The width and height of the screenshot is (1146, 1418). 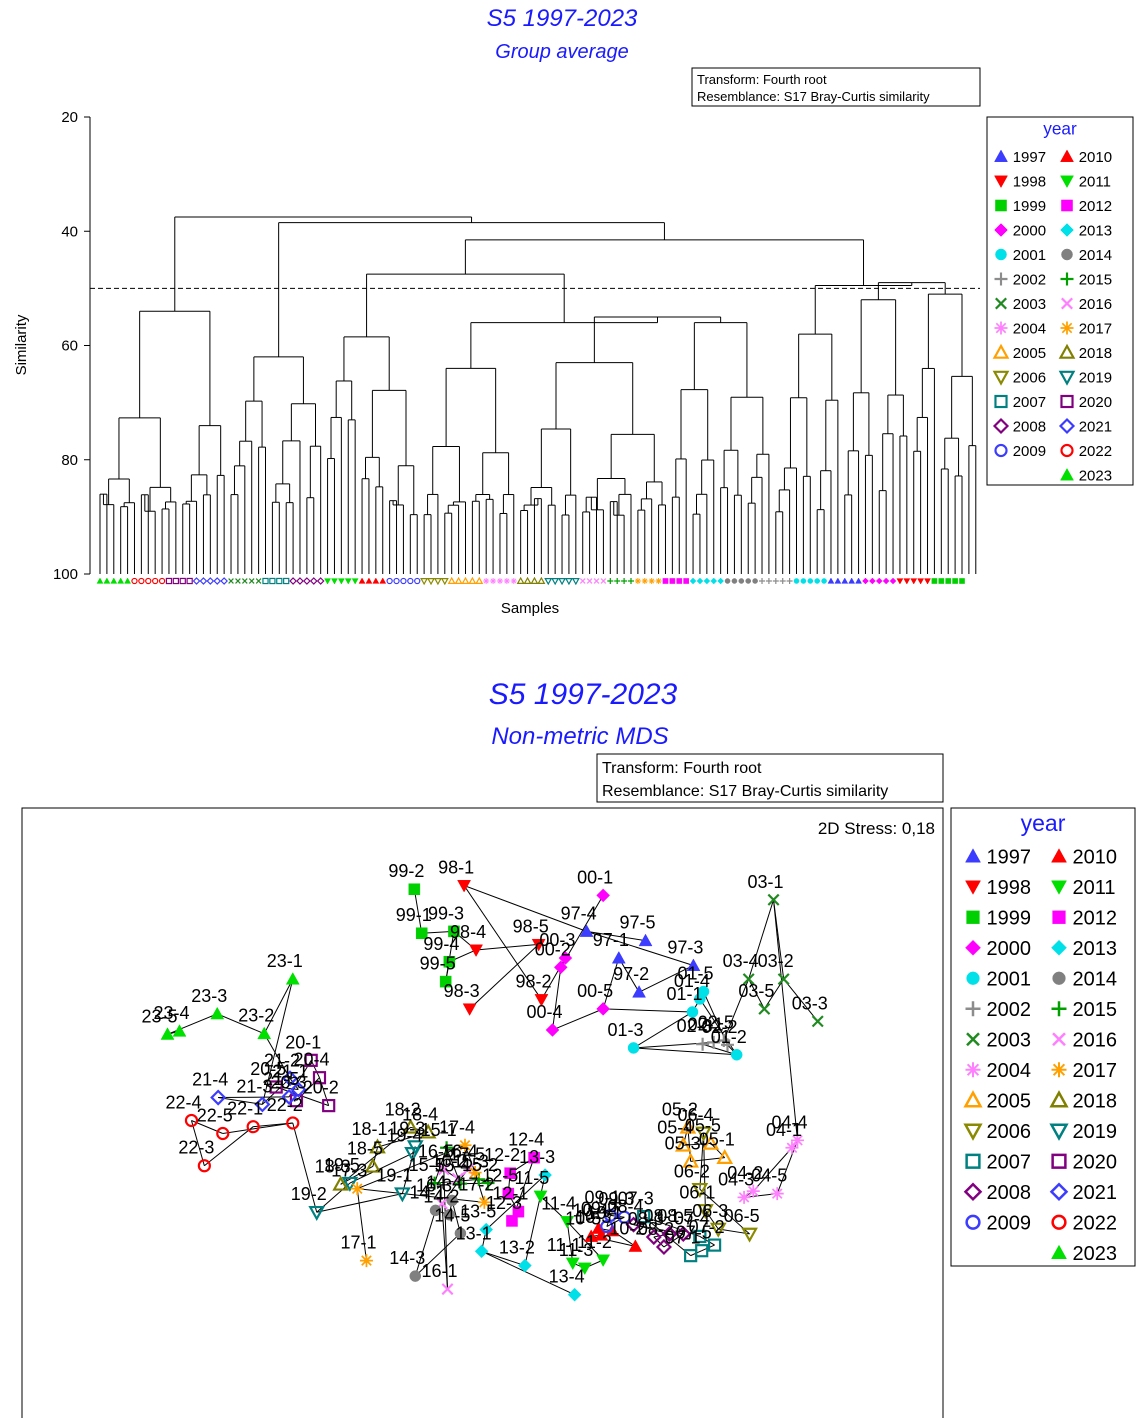 I want to click on legend-marker-2015, so click(x=1067, y=279).